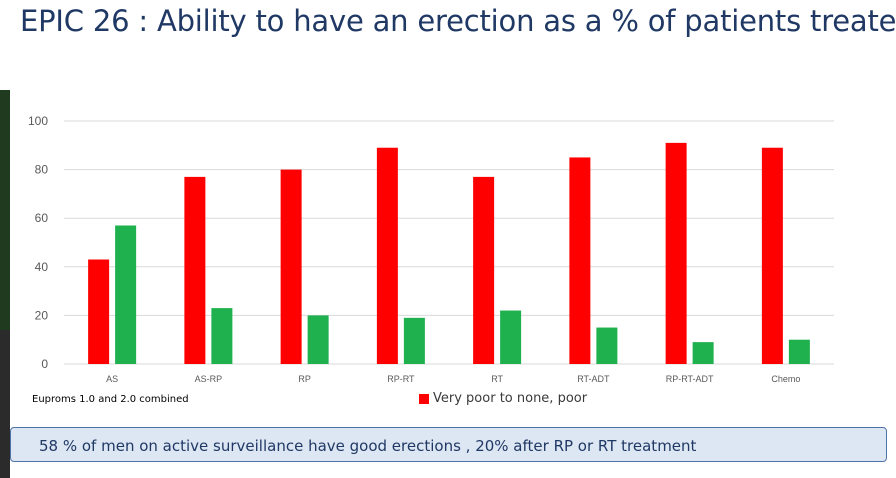 This screenshot has width=896, height=478. I want to click on x-tick-label: RT, so click(497, 379).